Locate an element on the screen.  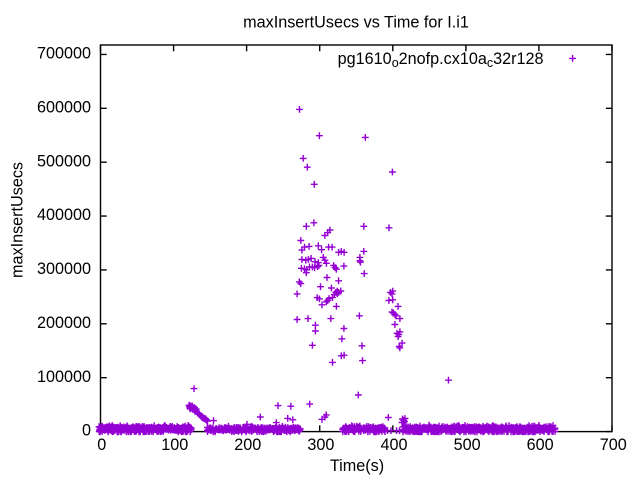
svg-text: pg1610o2nofp.cx10ac32r128 is located at coordinates (441, 60).